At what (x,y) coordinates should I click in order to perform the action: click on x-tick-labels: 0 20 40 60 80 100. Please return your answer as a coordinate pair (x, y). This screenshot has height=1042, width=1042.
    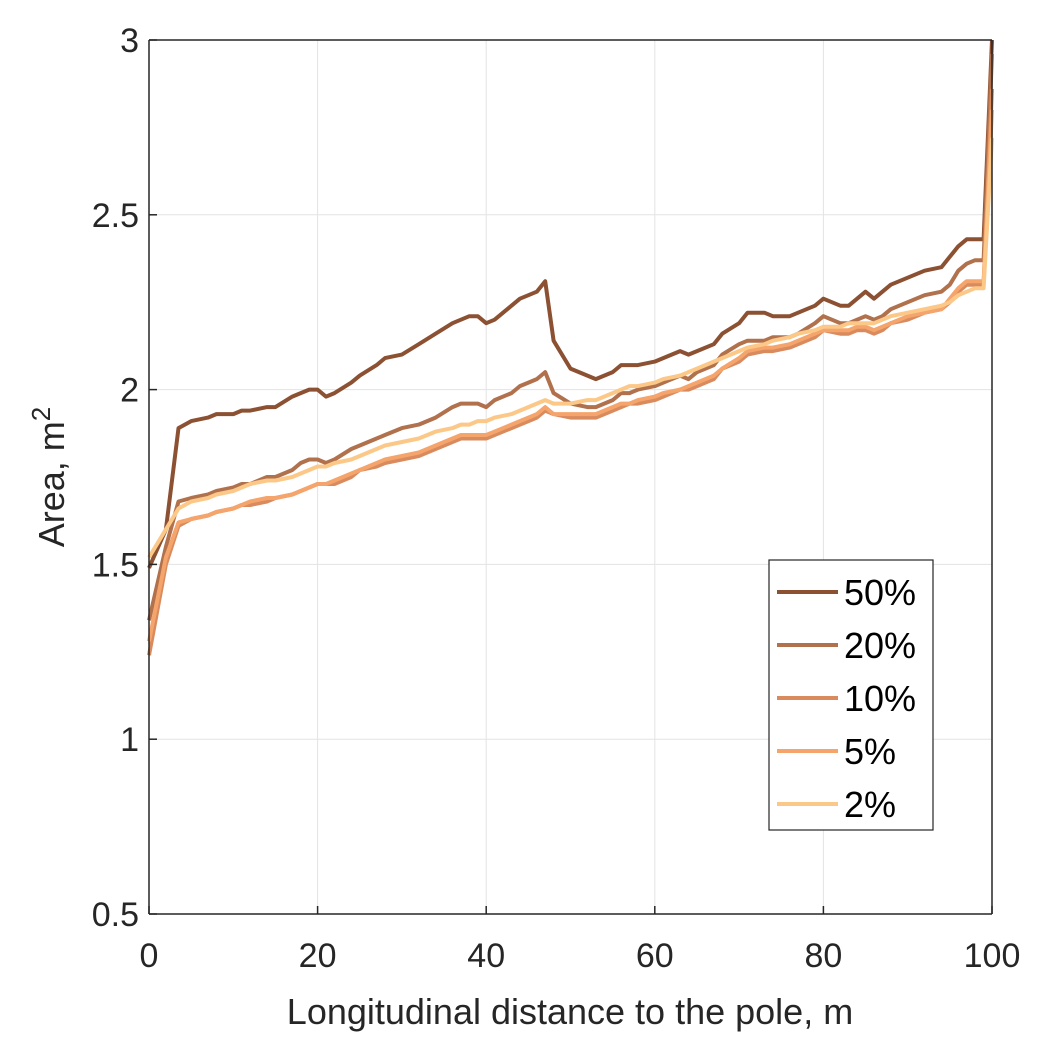
    Looking at the image, I should click on (580, 956).